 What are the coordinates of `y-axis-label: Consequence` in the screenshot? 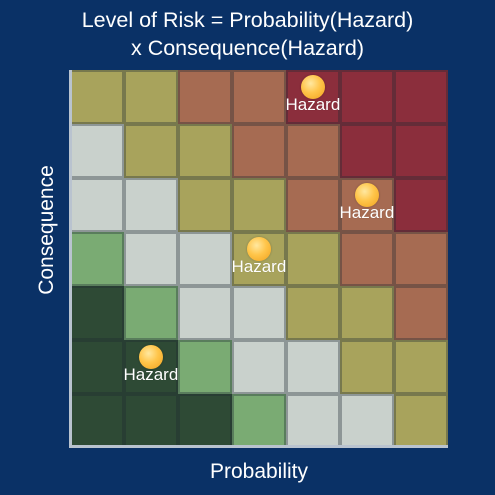 It's located at (46, 230).